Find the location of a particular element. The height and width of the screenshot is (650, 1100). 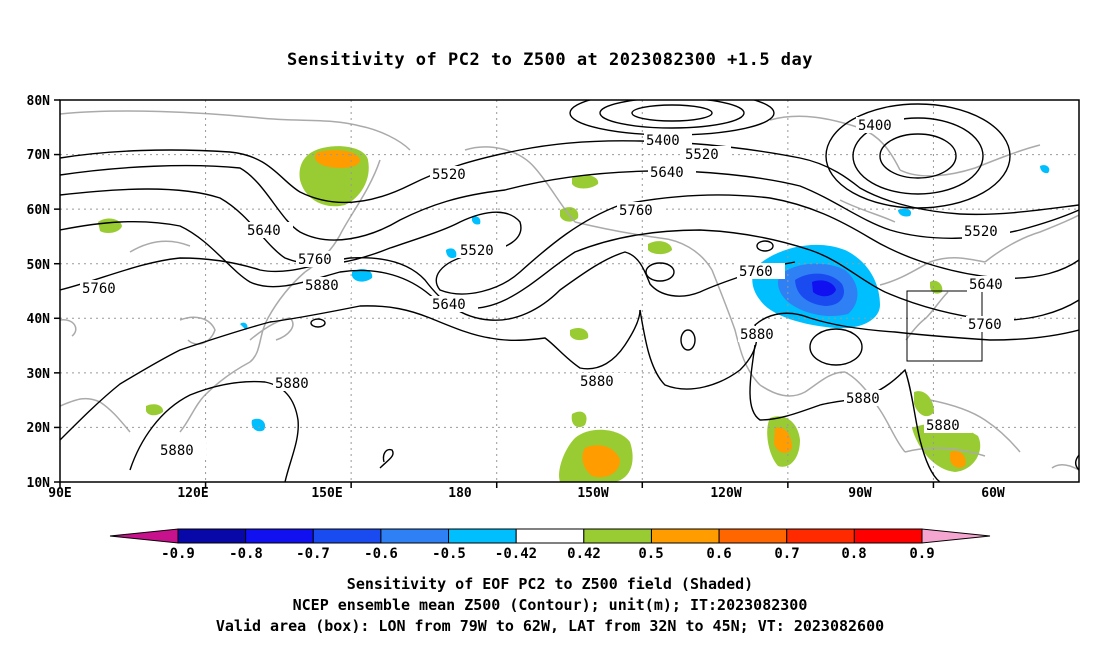

lat-tick-label: 70N is located at coordinates (39, 155).